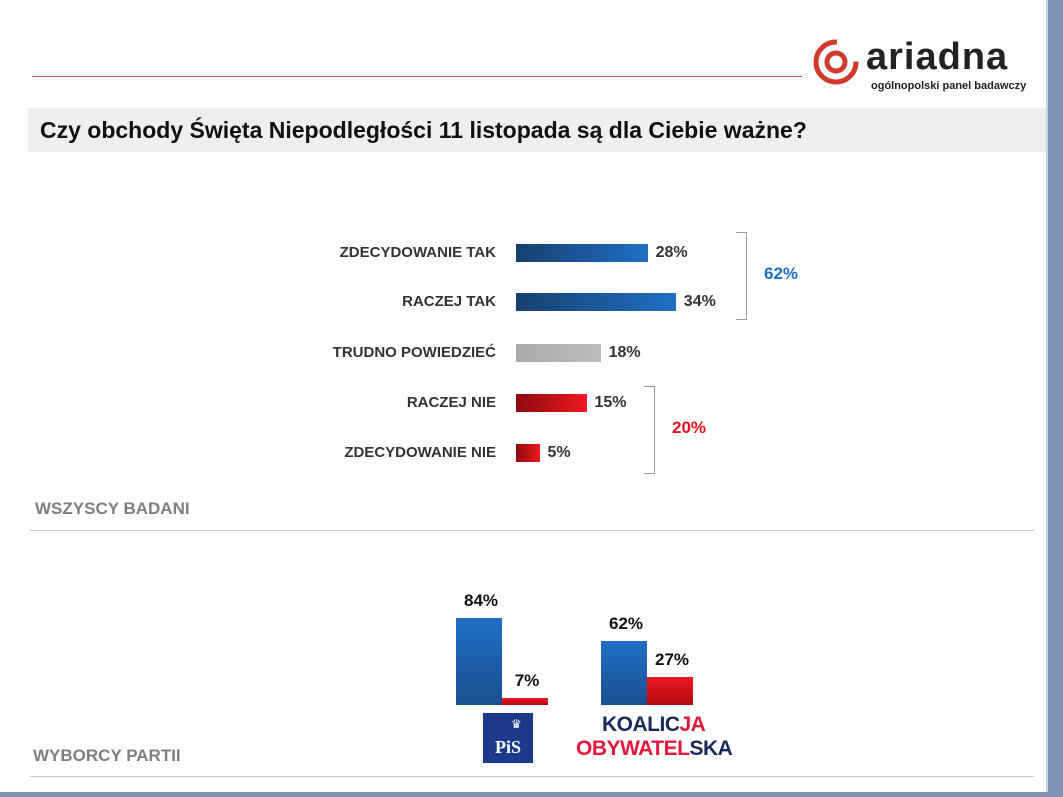 The height and width of the screenshot is (797, 1063). What do you see at coordinates (626, 623) in the screenshot?
I see `data-label: 62%` at bounding box center [626, 623].